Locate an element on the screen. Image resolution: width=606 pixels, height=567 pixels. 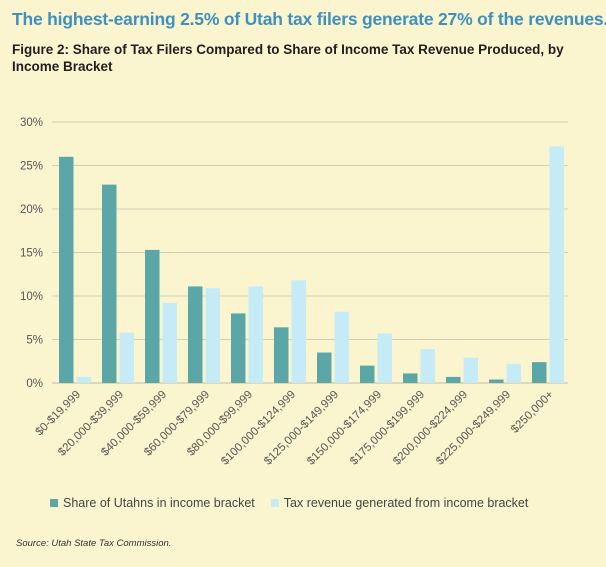
y-tick-label: 15% is located at coordinates (31, 254).